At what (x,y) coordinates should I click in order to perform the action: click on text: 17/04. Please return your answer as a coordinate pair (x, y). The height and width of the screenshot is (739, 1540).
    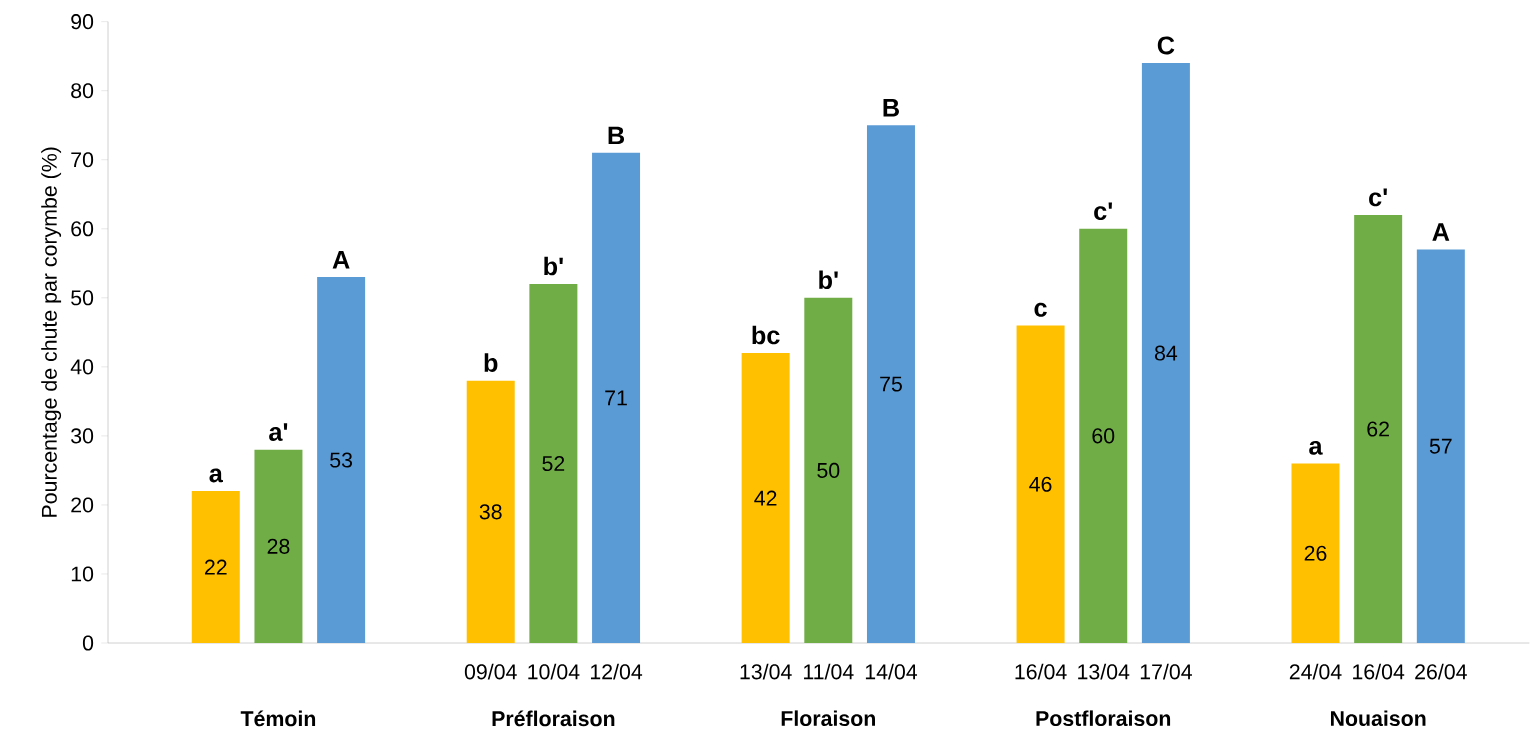
    Looking at the image, I should click on (1166, 671).